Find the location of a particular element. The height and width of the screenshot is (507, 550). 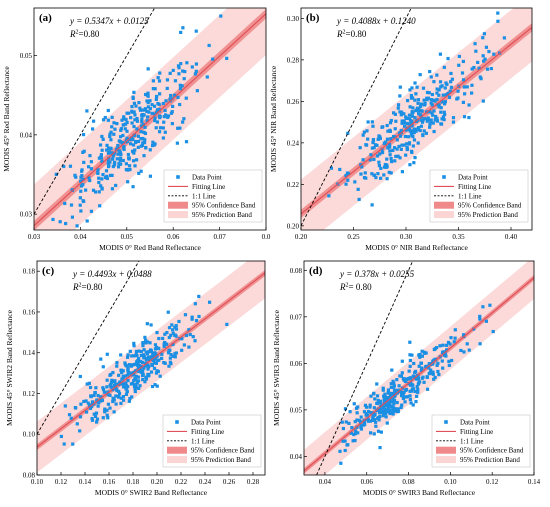

legend-label: Data Point is located at coordinates (206, 423).